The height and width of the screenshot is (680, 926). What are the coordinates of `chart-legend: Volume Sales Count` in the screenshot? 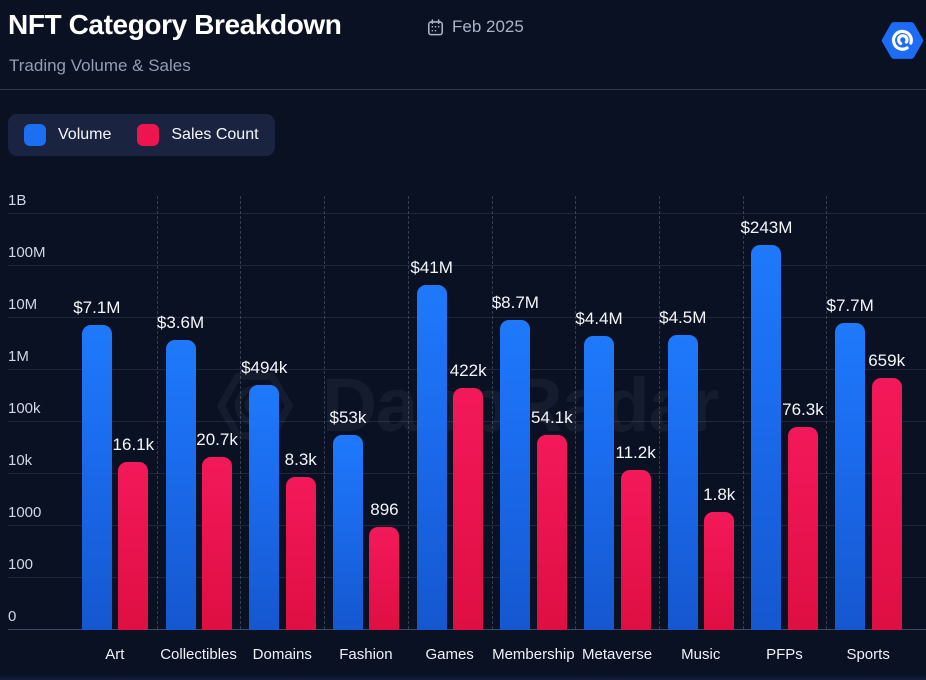 It's located at (141, 135).